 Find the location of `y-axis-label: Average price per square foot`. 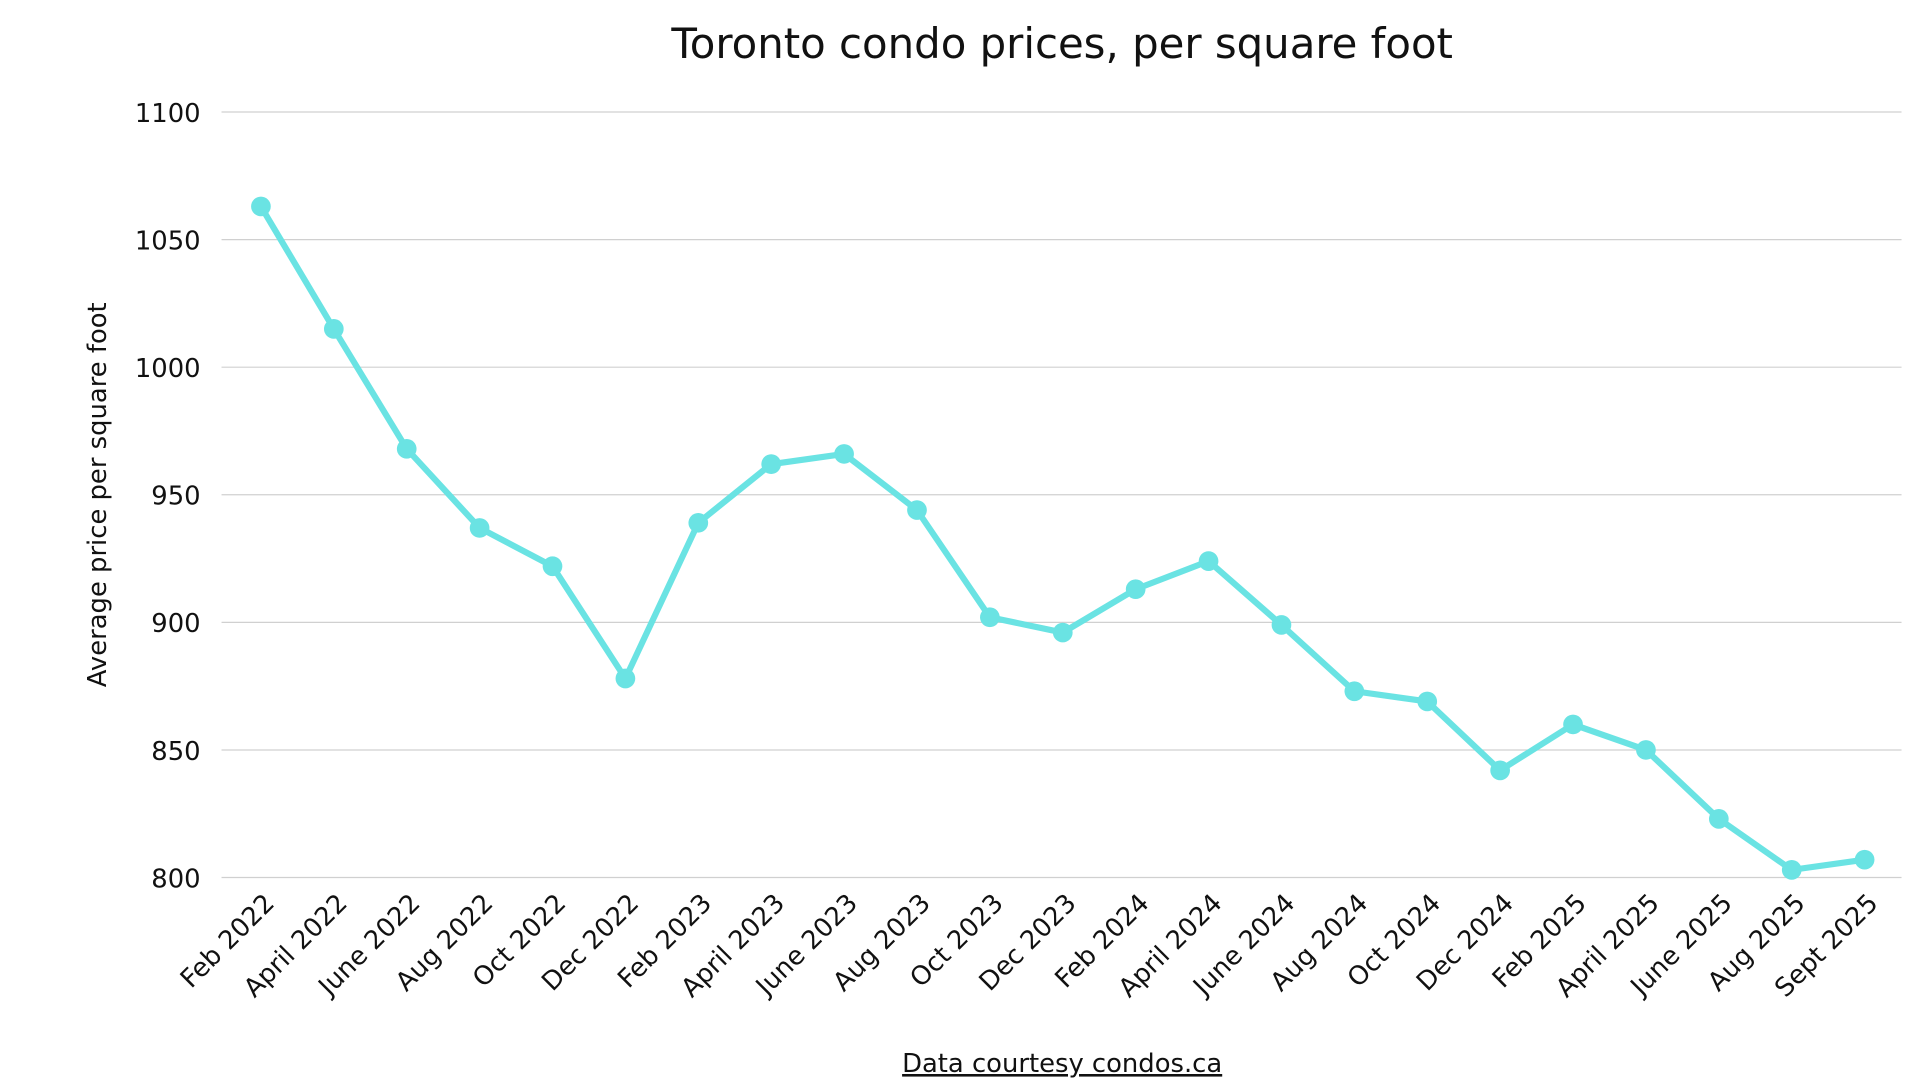

y-axis-label: Average price per square foot is located at coordinates (98, 494).